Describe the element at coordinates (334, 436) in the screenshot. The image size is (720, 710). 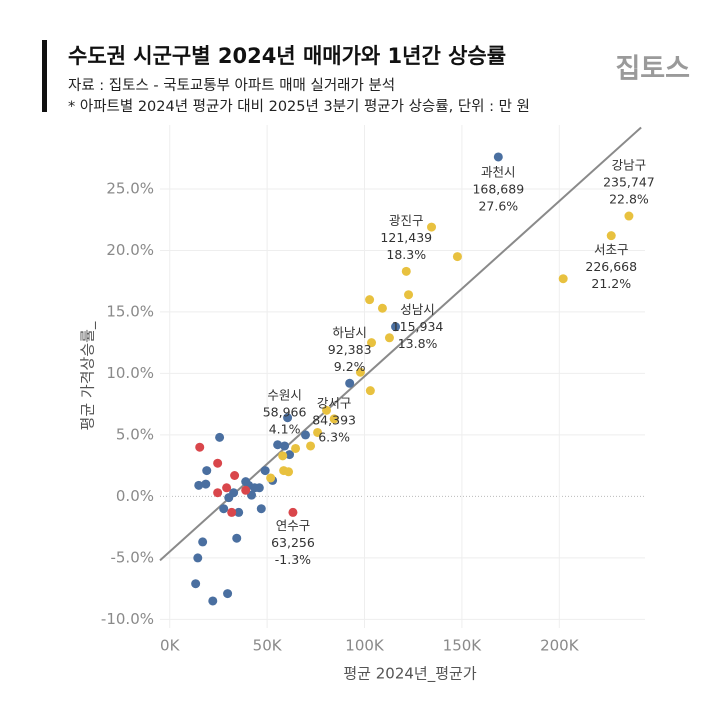
I see `annotation: 6.3%` at that location.